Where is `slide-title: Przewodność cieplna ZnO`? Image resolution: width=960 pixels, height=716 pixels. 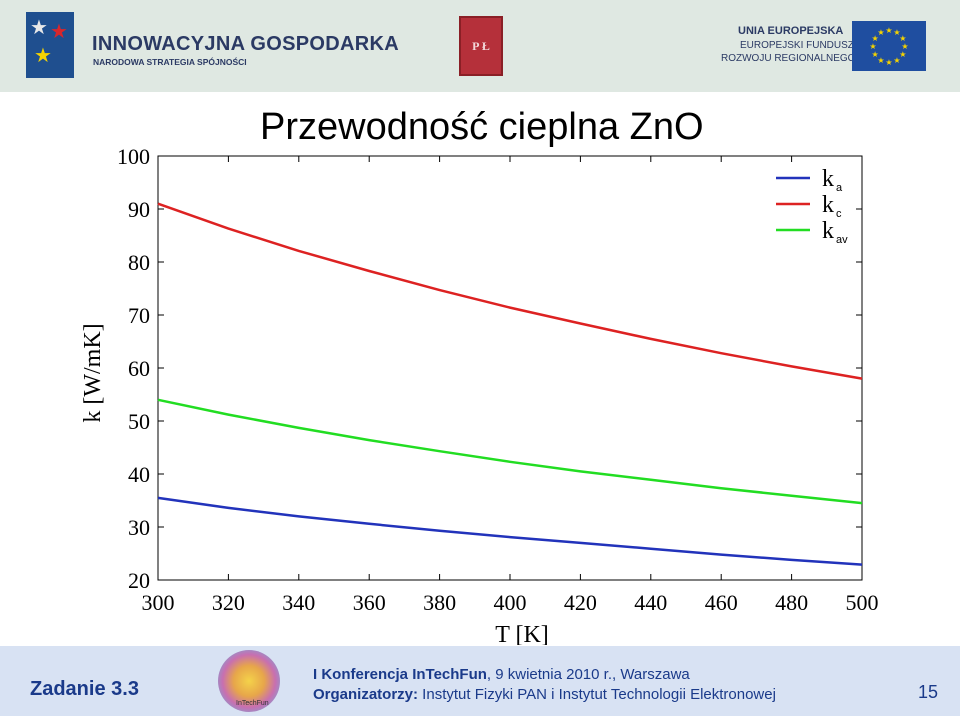 slide-title: Przewodność cieplna ZnO is located at coordinates (482, 127).